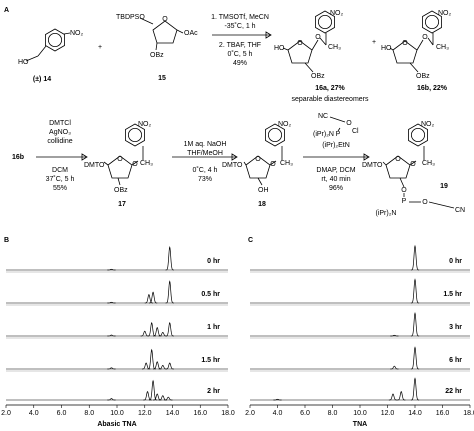 The image size is (474, 431). What do you see at coordinates (213, 327) in the screenshot?
I see `trace-label: 1 hr` at bounding box center [213, 327].